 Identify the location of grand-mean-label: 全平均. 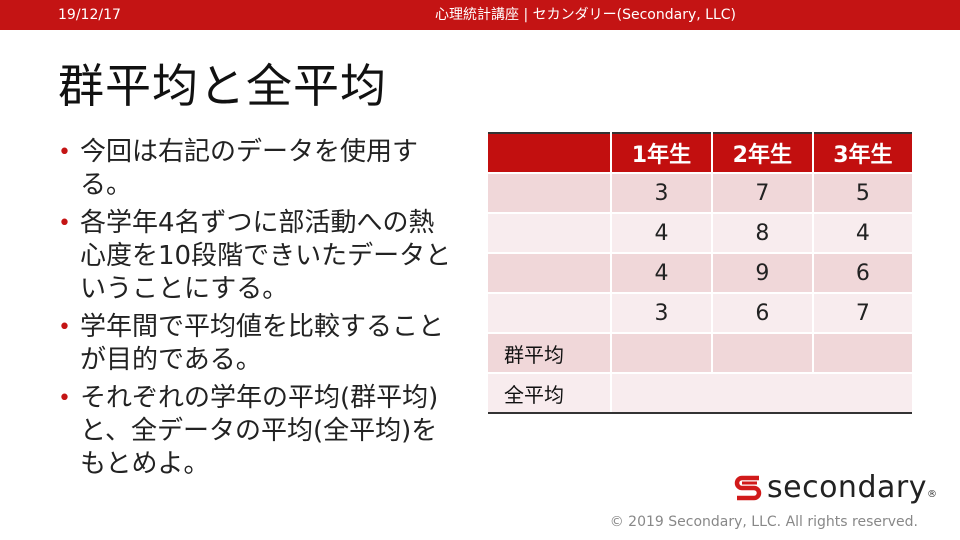
(550, 393).